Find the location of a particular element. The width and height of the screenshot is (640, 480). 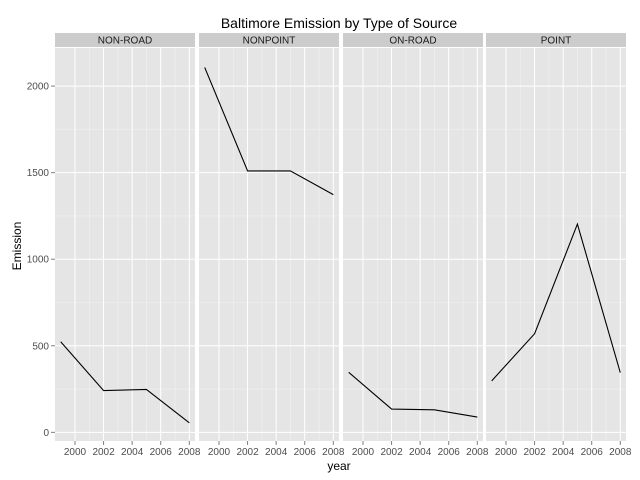

y-axis-title: Emission is located at coordinates (17, 246).